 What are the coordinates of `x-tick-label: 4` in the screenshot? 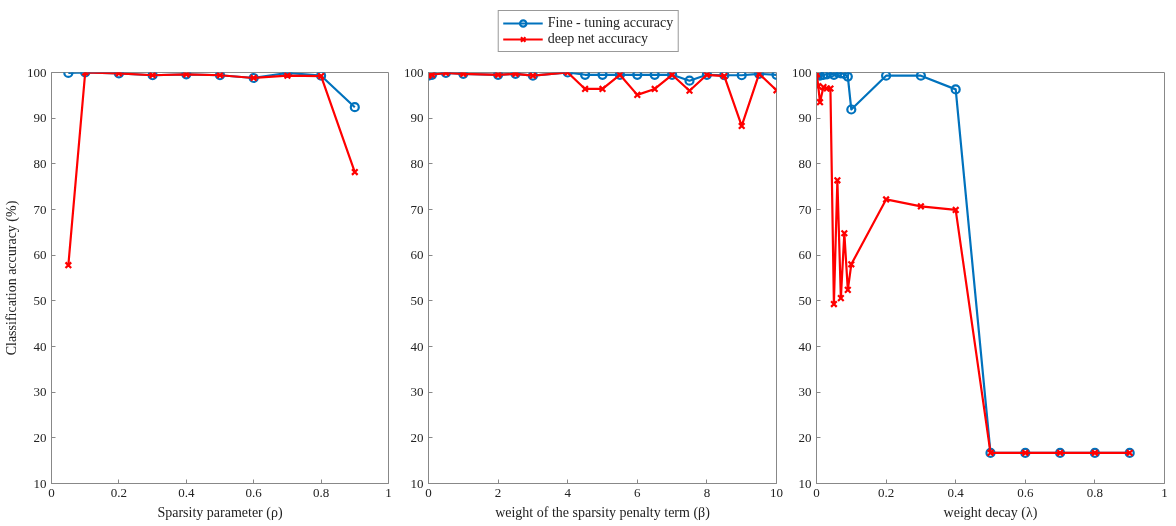 It's located at (568, 492).